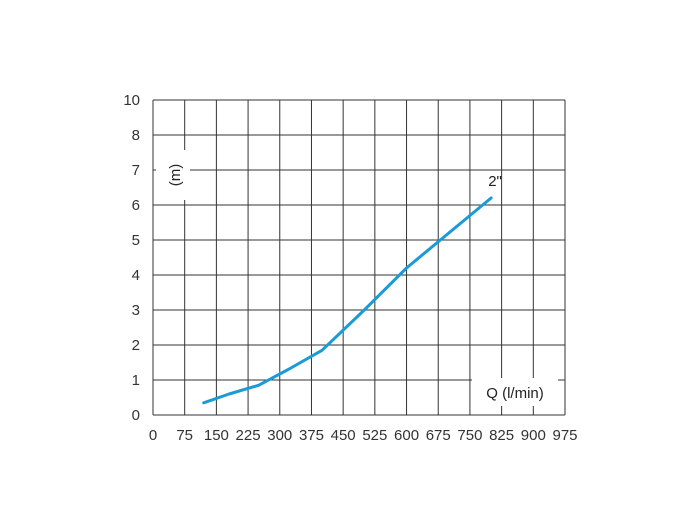 The height and width of the screenshot is (520, 700). I want to click on y-tick-label: 0, so click(136, 415).